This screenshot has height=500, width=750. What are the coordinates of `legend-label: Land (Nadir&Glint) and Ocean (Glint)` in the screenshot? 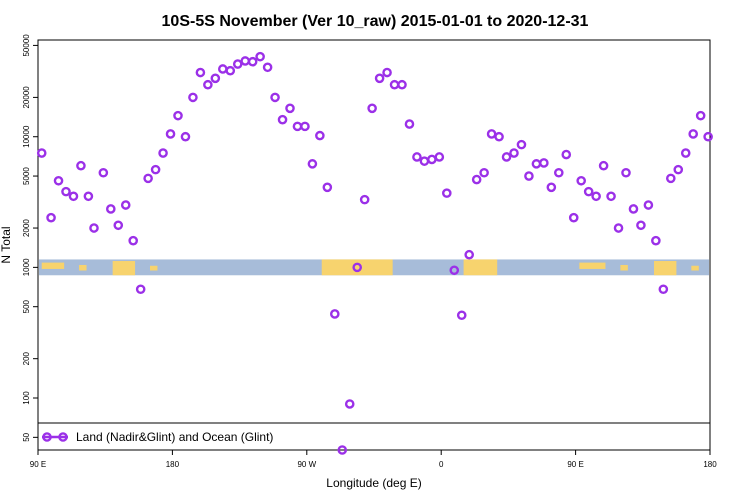 It's located at (174, 437).